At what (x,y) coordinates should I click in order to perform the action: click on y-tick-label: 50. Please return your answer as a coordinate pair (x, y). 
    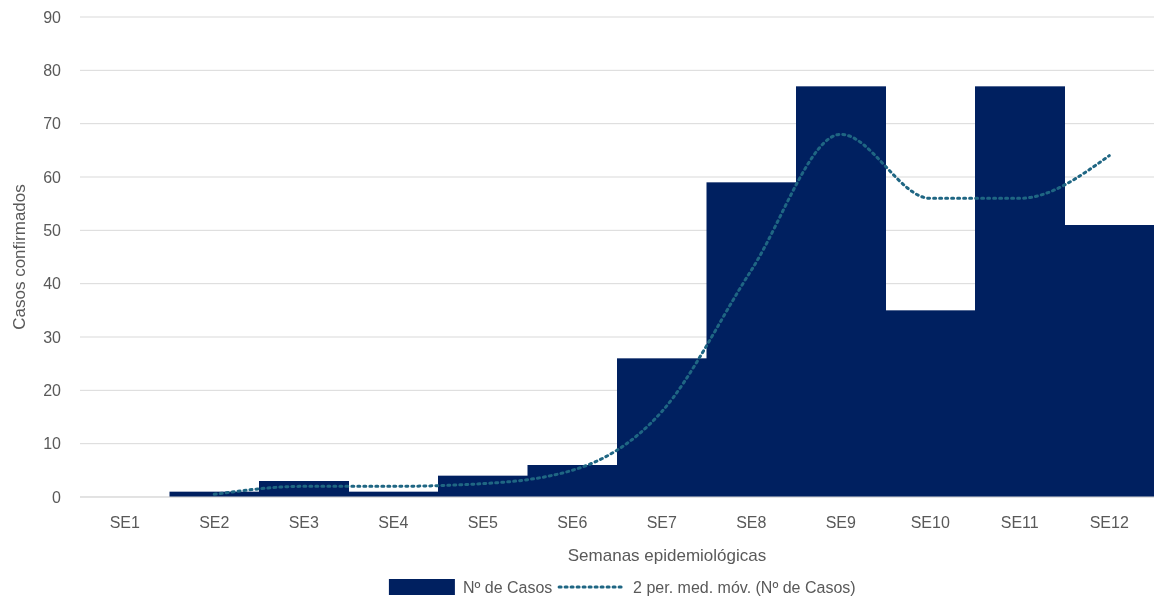
    Looking at the image, I should click on (52, 230).